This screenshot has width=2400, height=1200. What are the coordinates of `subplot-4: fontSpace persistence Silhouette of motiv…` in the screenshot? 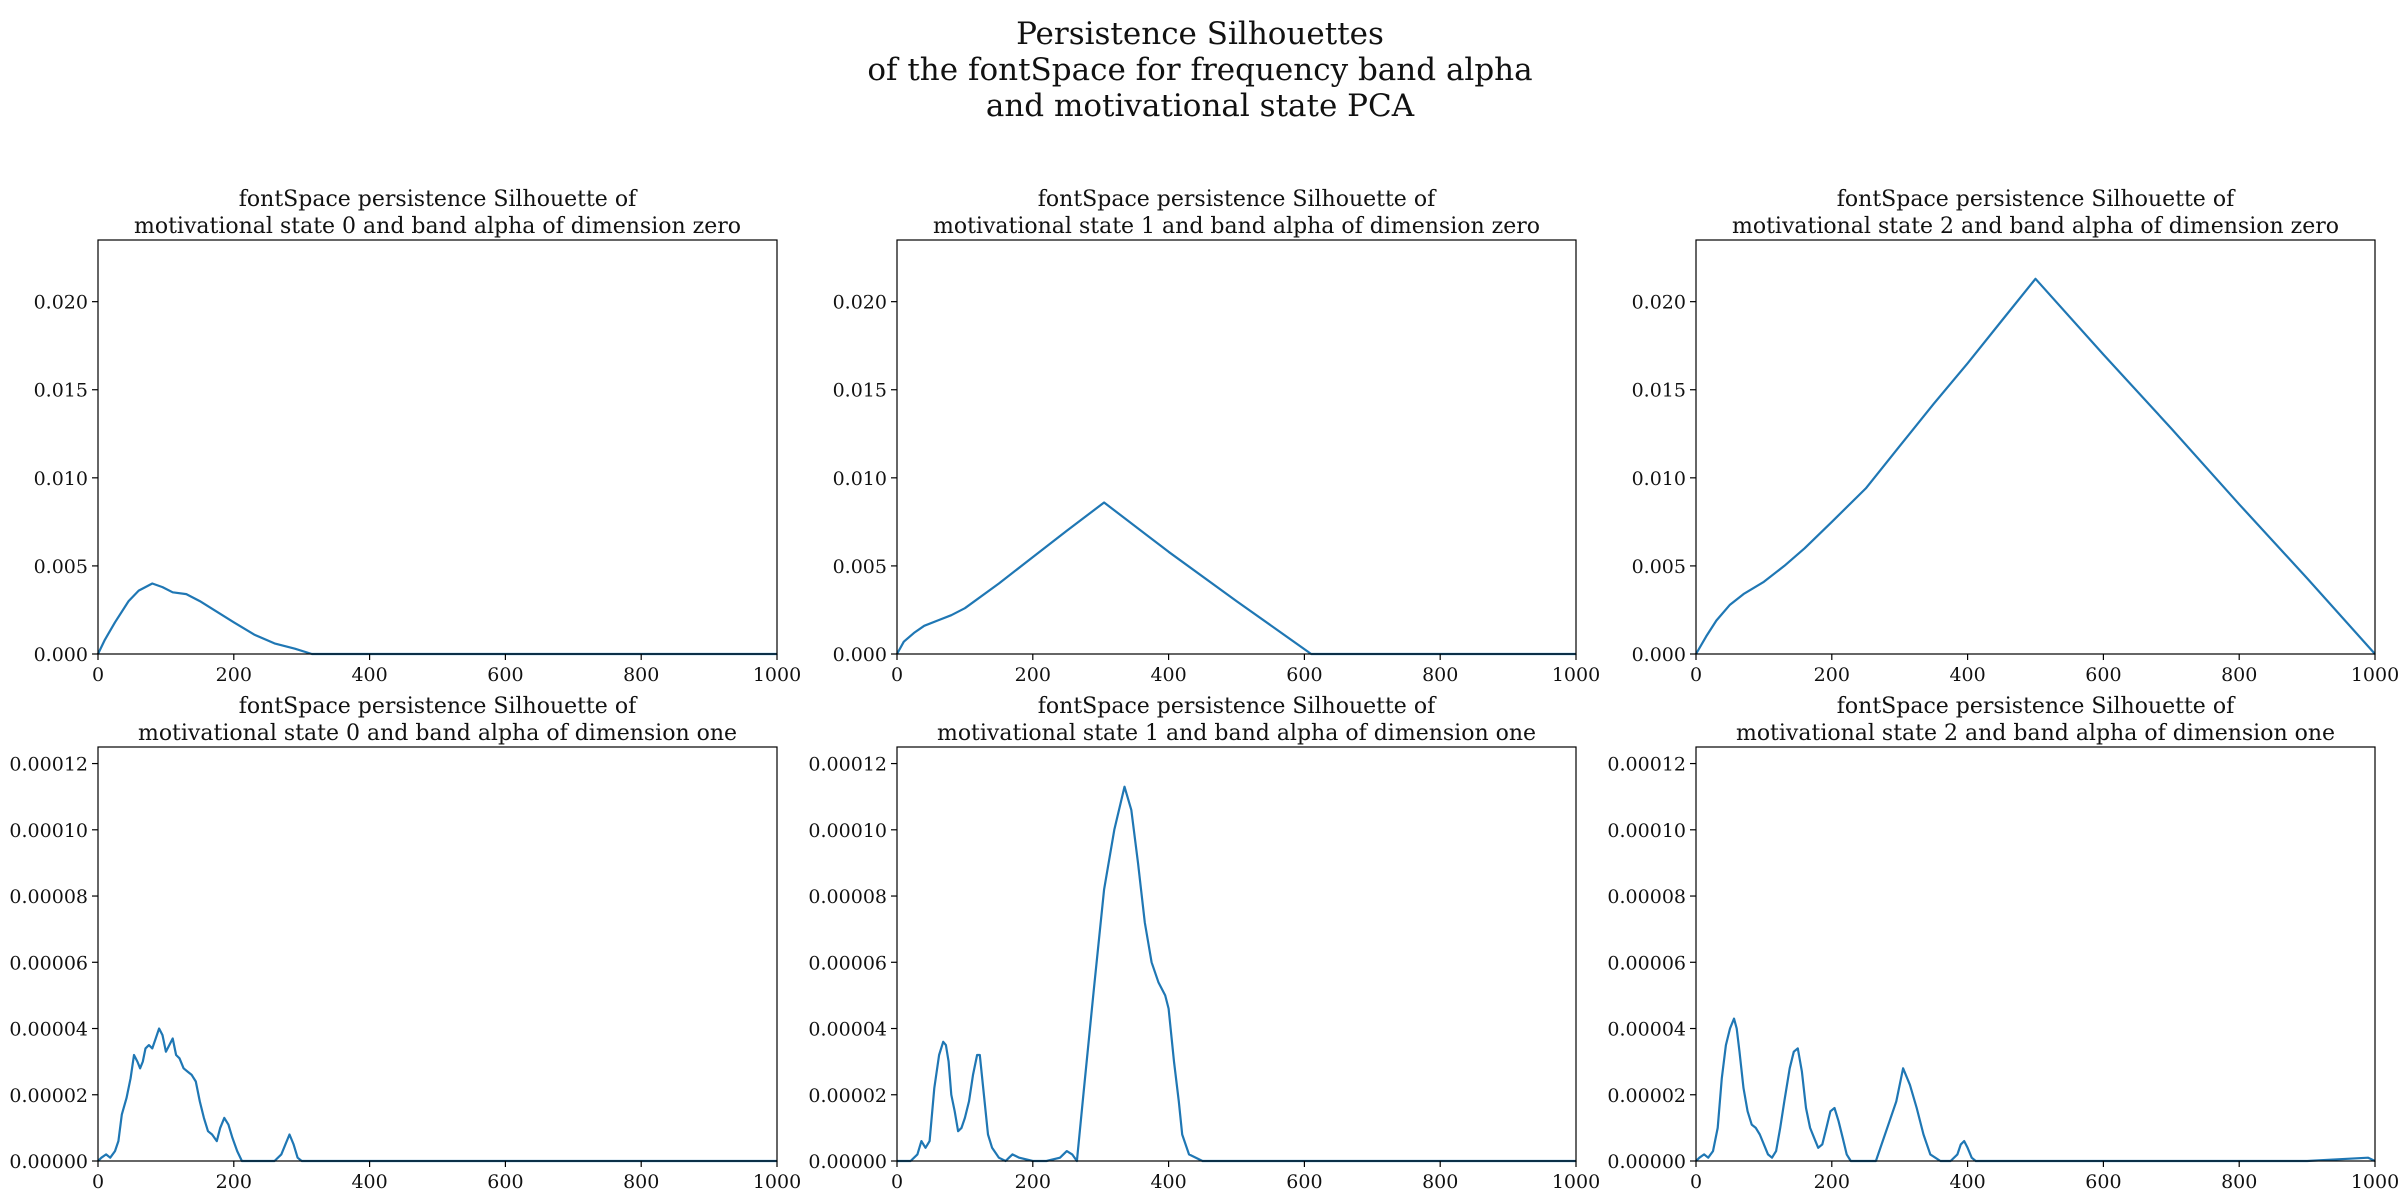 It's located at (1204, 943).